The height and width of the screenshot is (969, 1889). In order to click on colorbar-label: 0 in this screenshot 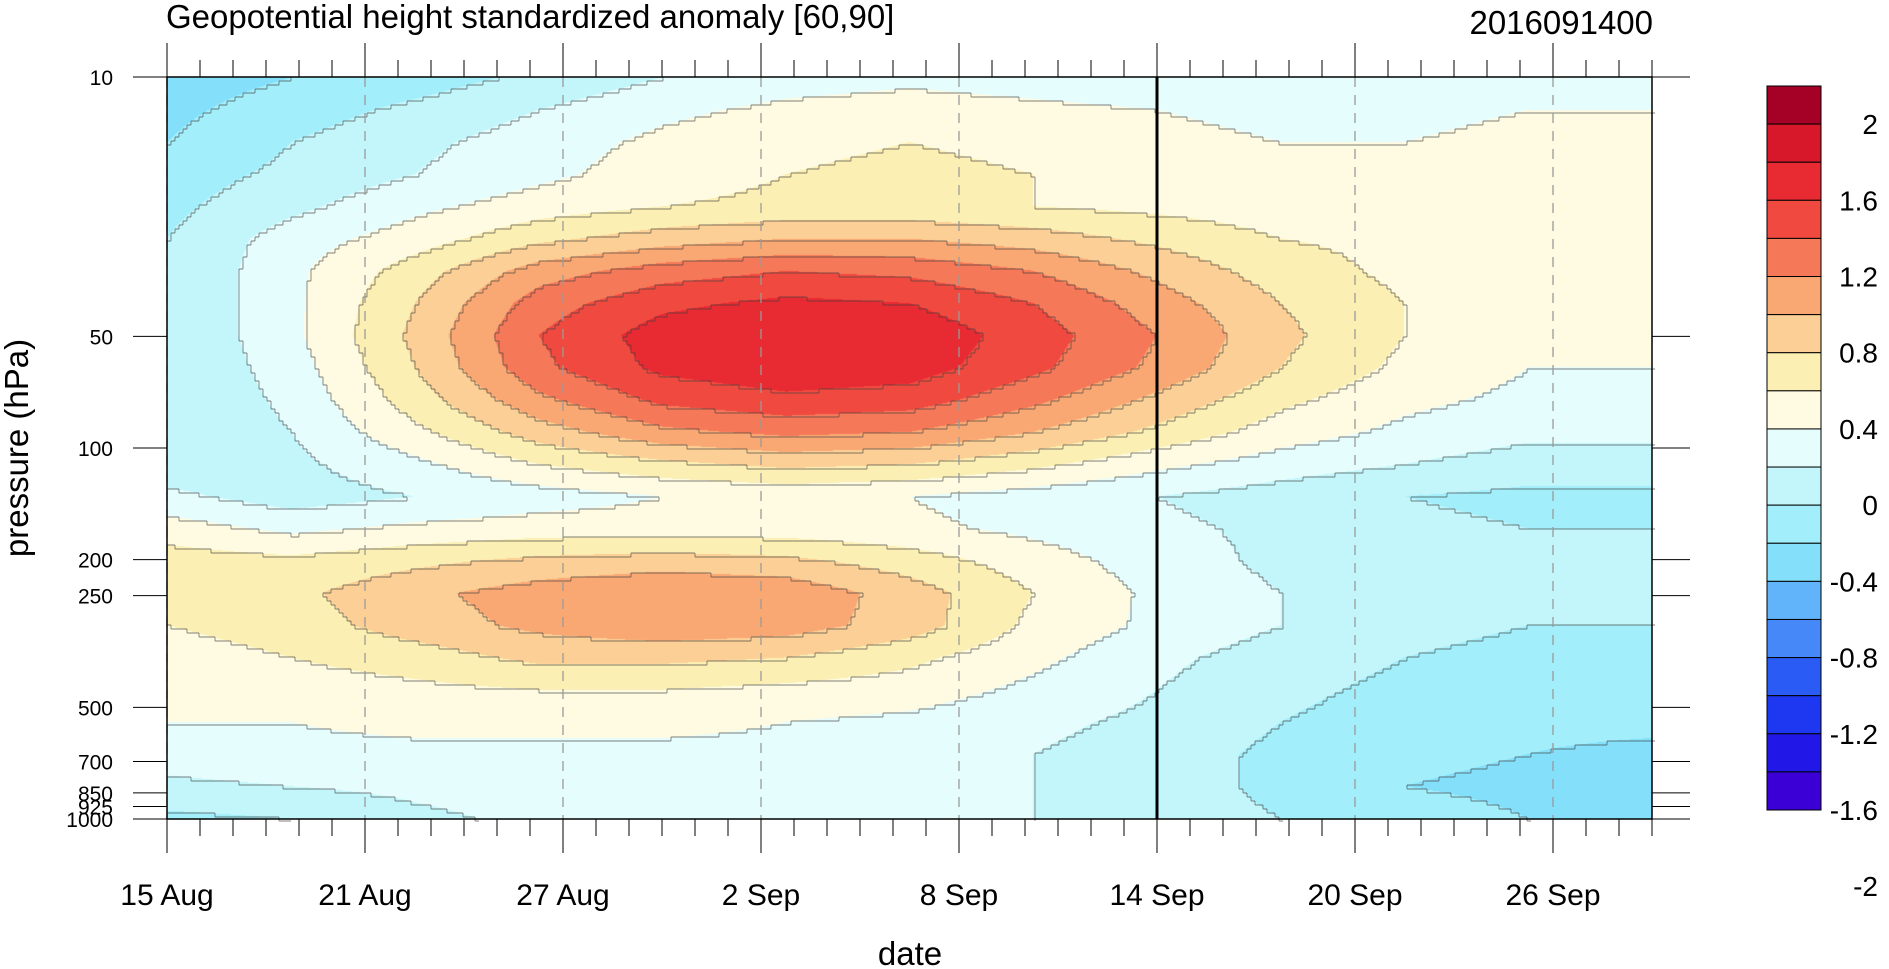, I will do `click(1870, 505)`.